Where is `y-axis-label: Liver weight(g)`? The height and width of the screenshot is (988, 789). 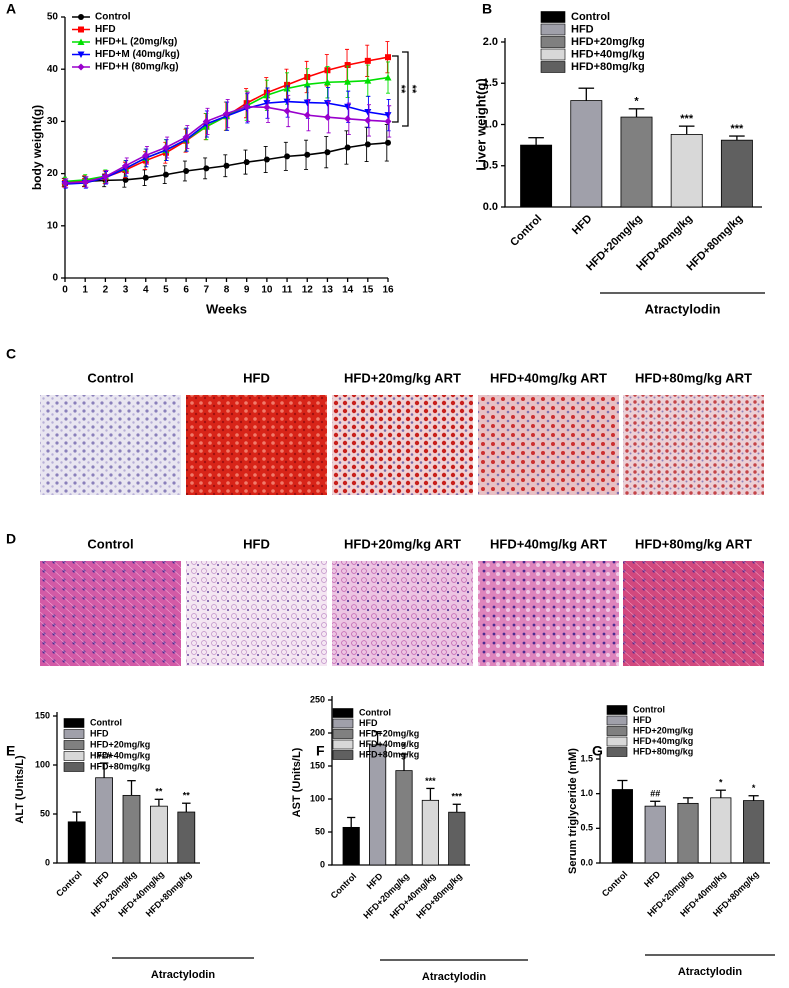 y-axis-label: Liver weight(g) is located at coordinates (480, 124).